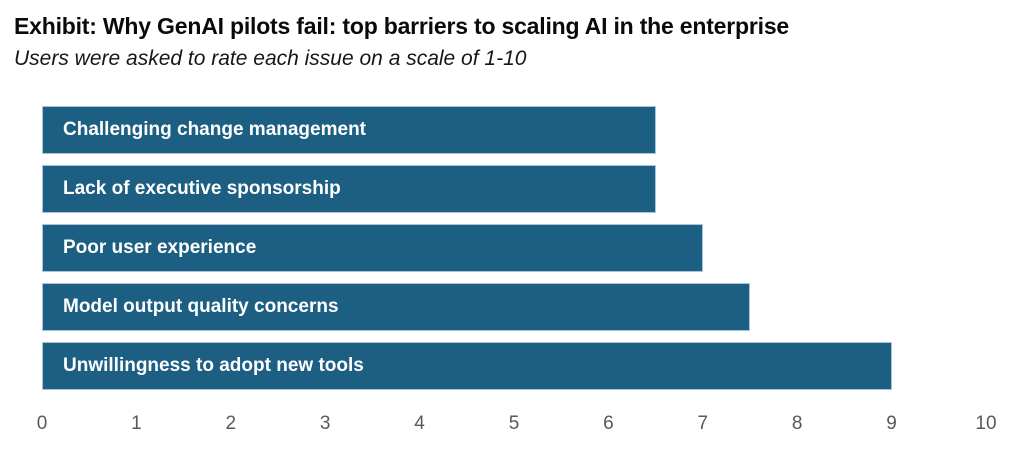 This screenshot has width=1024, height=454. I want to click on bar: Challenging change management, so click(349, 129).